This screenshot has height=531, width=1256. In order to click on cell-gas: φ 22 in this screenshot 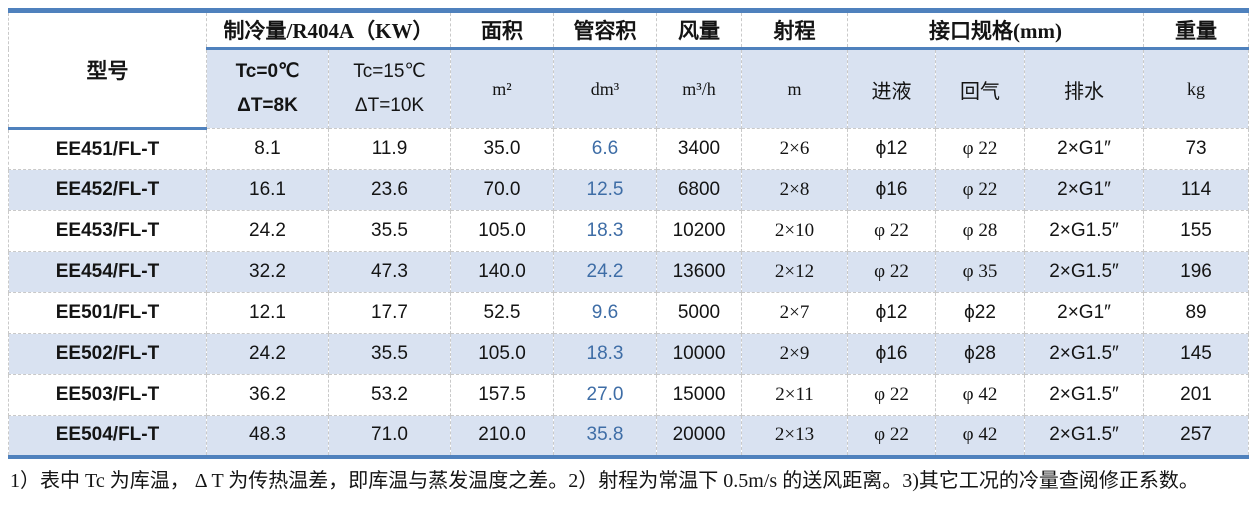, I will do `click(980, 149)`.